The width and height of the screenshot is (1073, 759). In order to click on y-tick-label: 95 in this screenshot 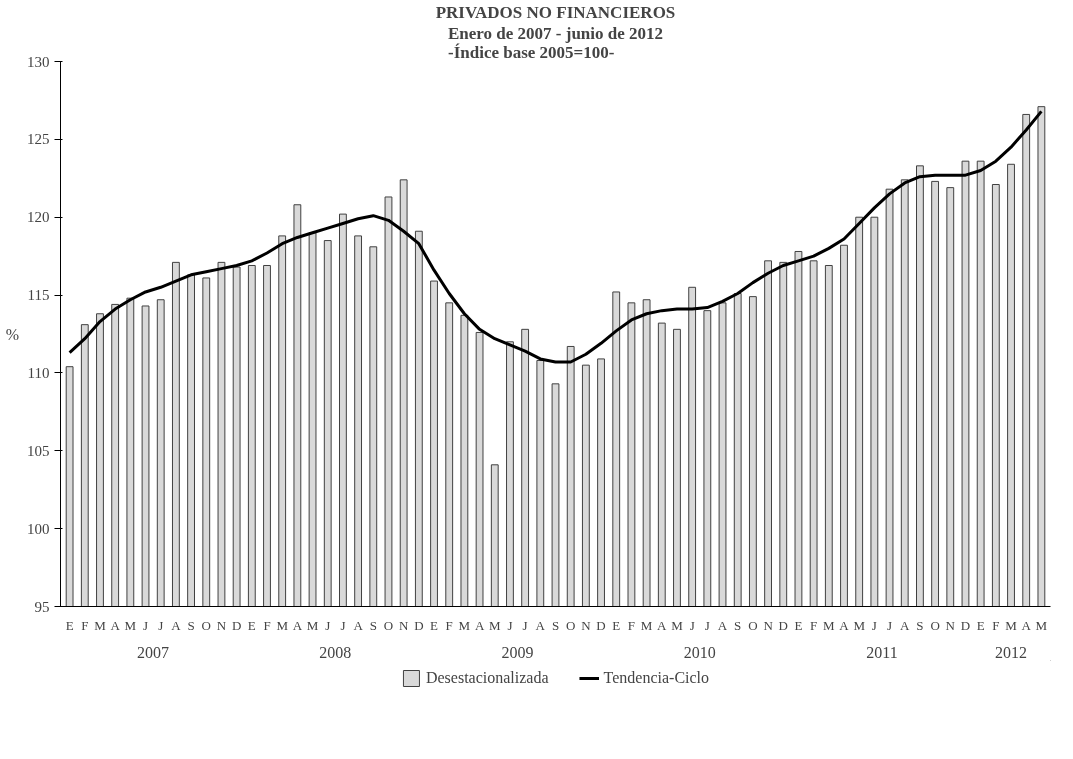, I will do `click(42, 606)`.